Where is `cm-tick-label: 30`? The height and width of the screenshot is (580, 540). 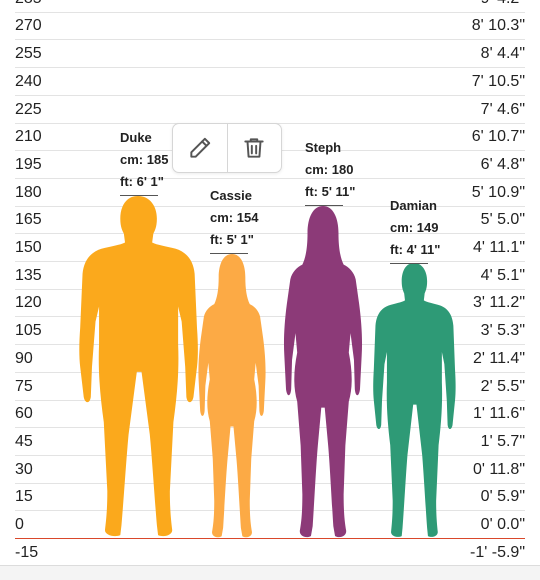
cm-tick-label: 30 is located at coordinates (24, 469).